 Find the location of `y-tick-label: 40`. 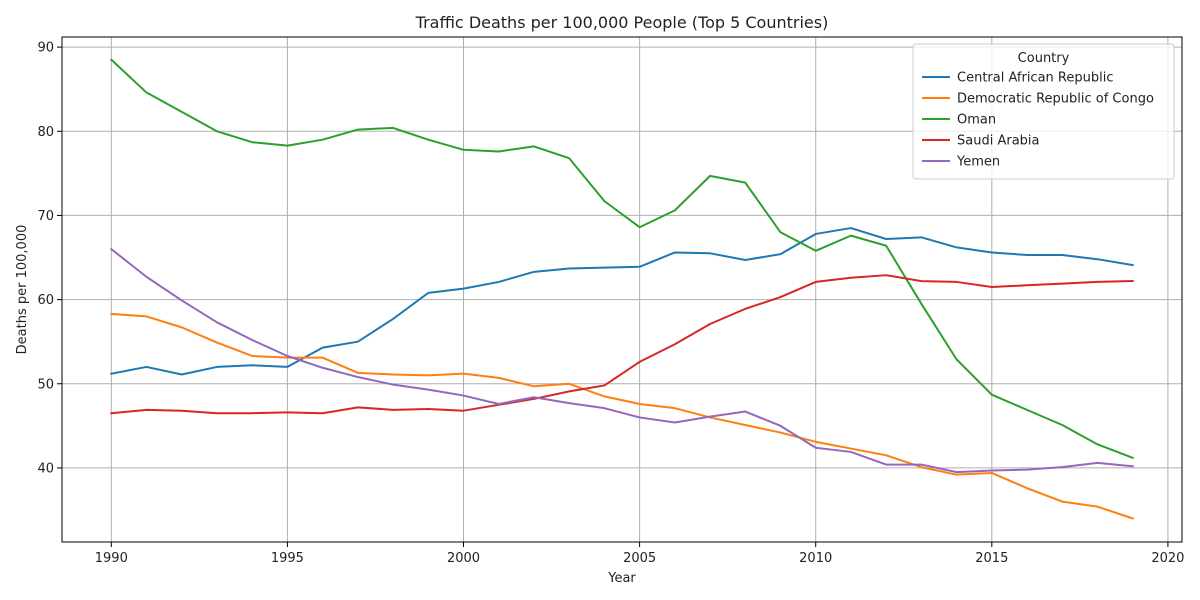

y-tick-label: 40 is located at coordinates (45, 468).